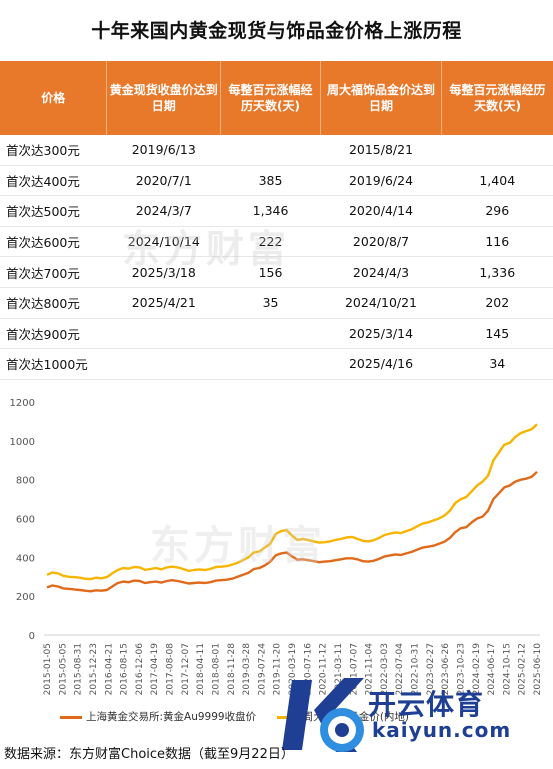 The width and height of the screenshot is (553, 769). Describe the element at coordinates (53, 334) in the screenshot. I see `cell-price-level: 首次达900元` at that location.